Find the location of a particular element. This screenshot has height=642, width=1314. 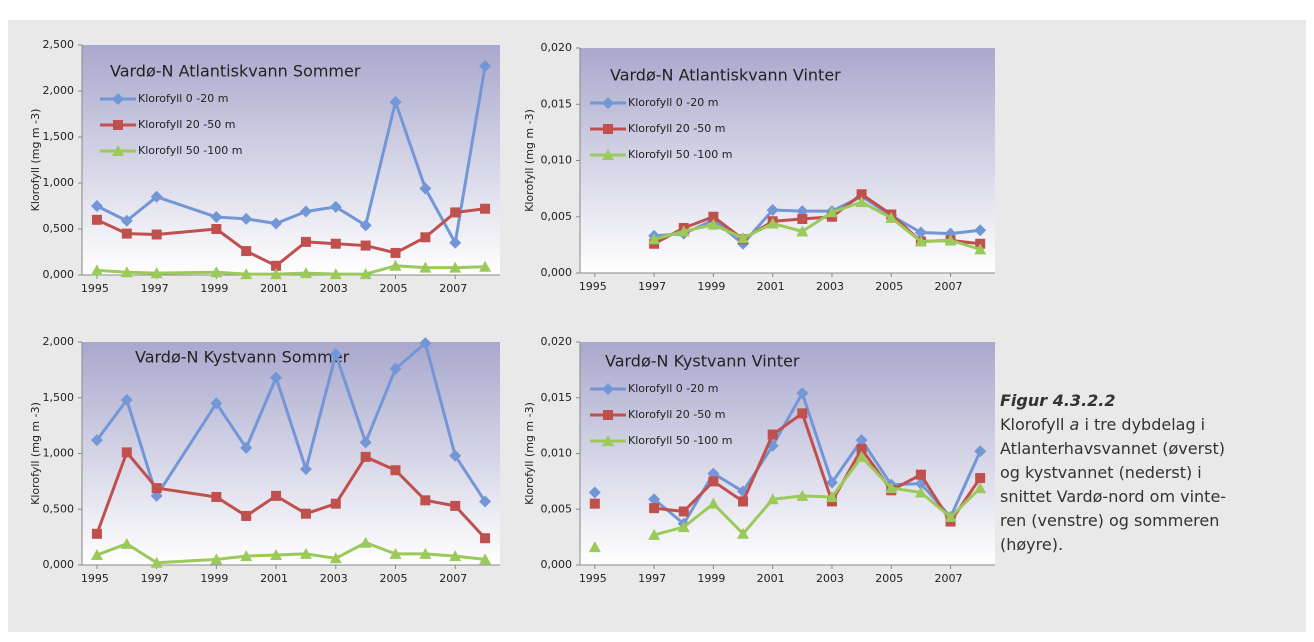

caption-text: a is located at coordinates (1075, 424).